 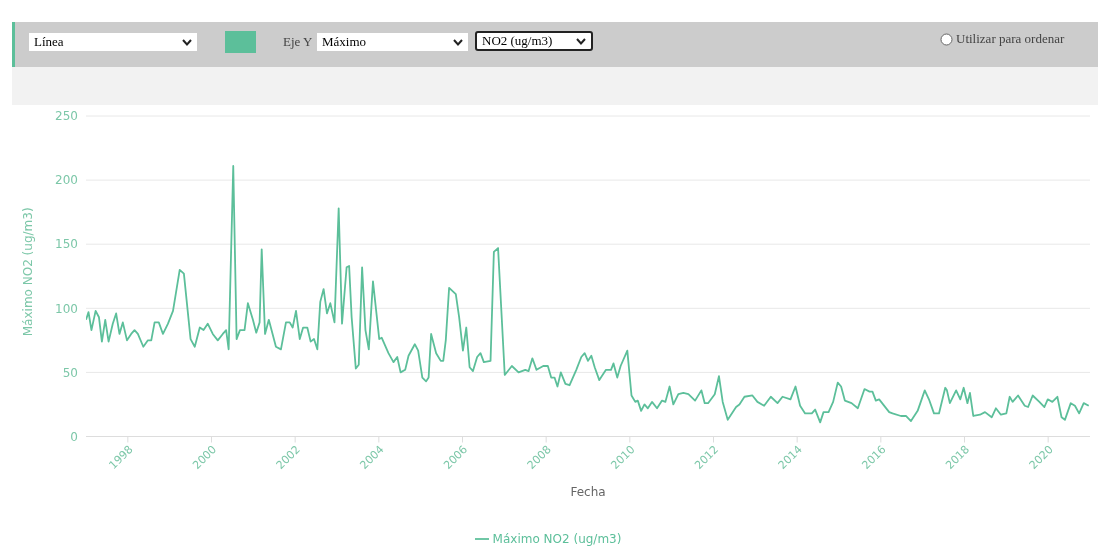 What do you see at coordinates (1010, 39) in the screenshot?
I see `text: Utilizar para ordenar` at bounding box center [1010, 39].